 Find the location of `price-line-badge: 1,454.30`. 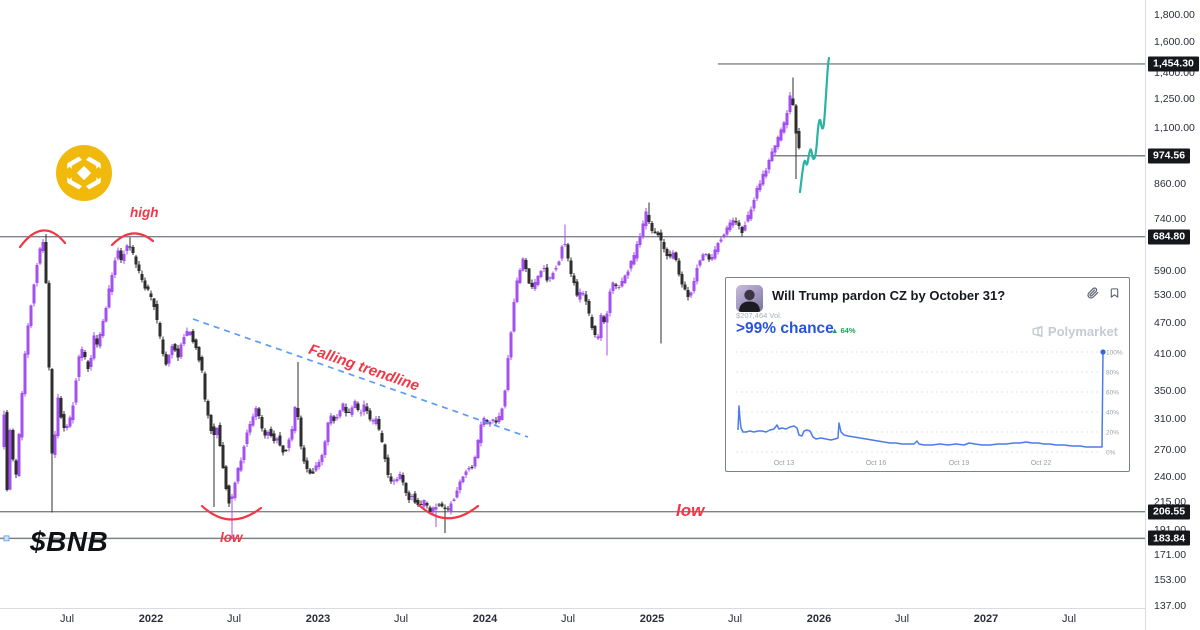

price-line-badge: 1,454.30 is located at coordinates (1173, 64).